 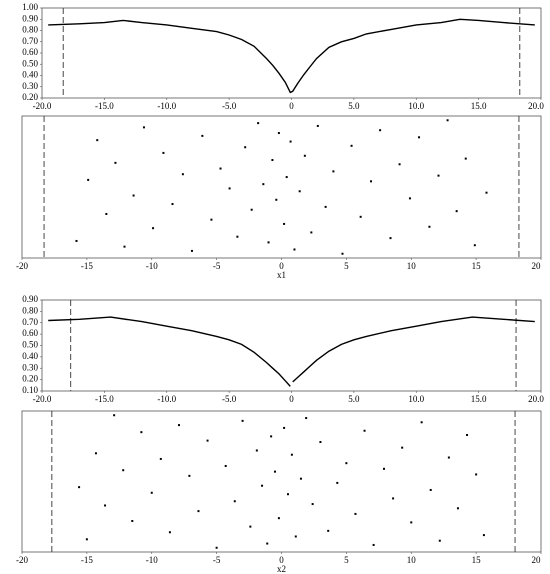 I want to click on x-tick-label: -5.0, so click(x=229, y=399).